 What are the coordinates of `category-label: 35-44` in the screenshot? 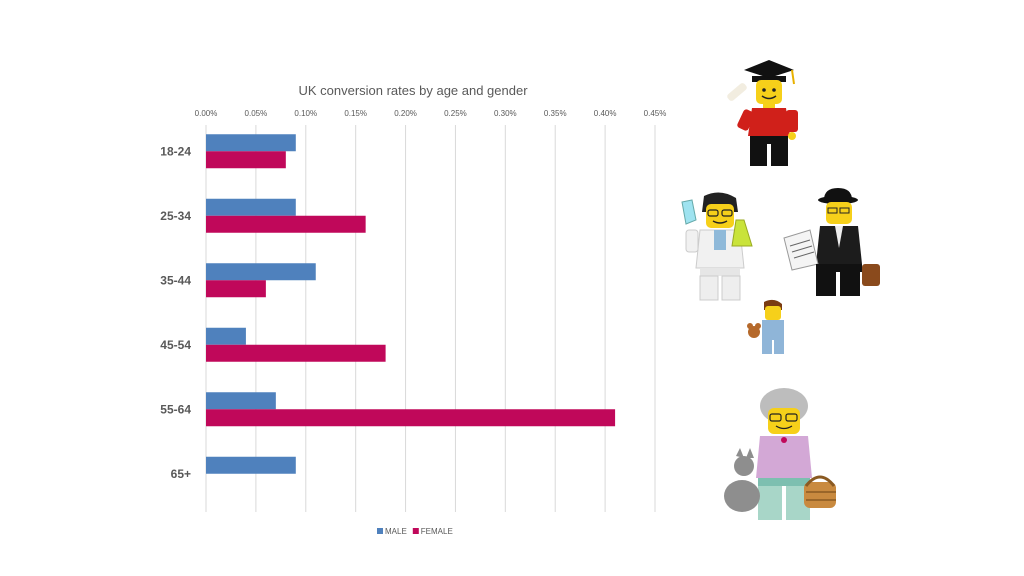 It's located at (175, 280).